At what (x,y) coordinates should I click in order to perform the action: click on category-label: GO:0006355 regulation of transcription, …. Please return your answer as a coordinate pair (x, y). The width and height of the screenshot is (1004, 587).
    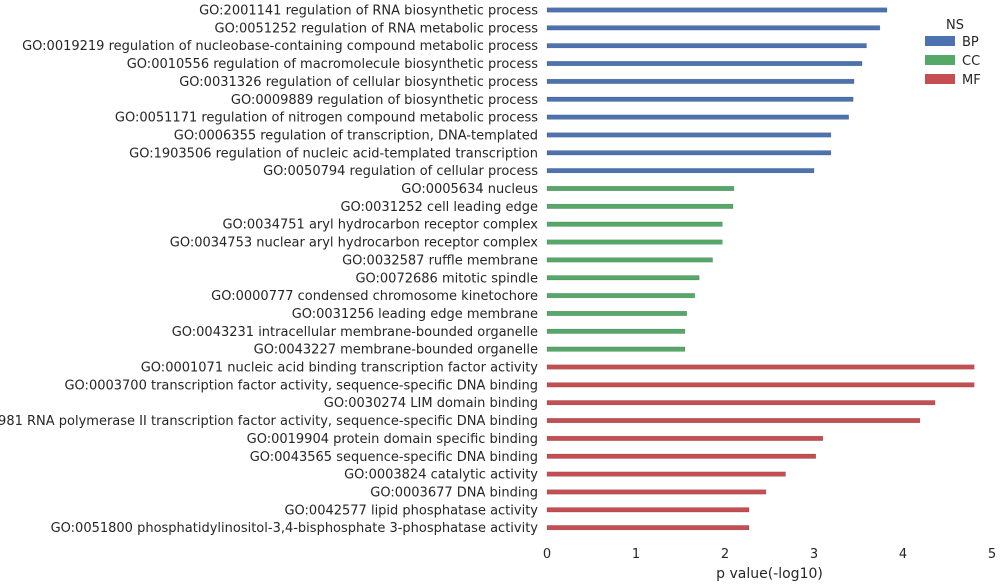
    Looking at the image, I should click on (356, 135).